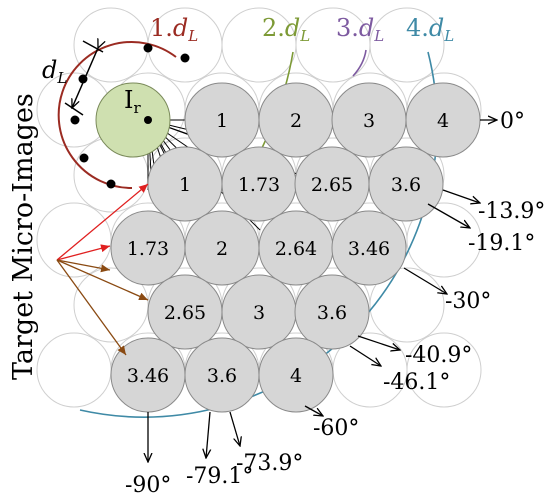 The width and height of the screenshot is (550, 503). I want to click on dl-dimension: dL, so click(72, 78).